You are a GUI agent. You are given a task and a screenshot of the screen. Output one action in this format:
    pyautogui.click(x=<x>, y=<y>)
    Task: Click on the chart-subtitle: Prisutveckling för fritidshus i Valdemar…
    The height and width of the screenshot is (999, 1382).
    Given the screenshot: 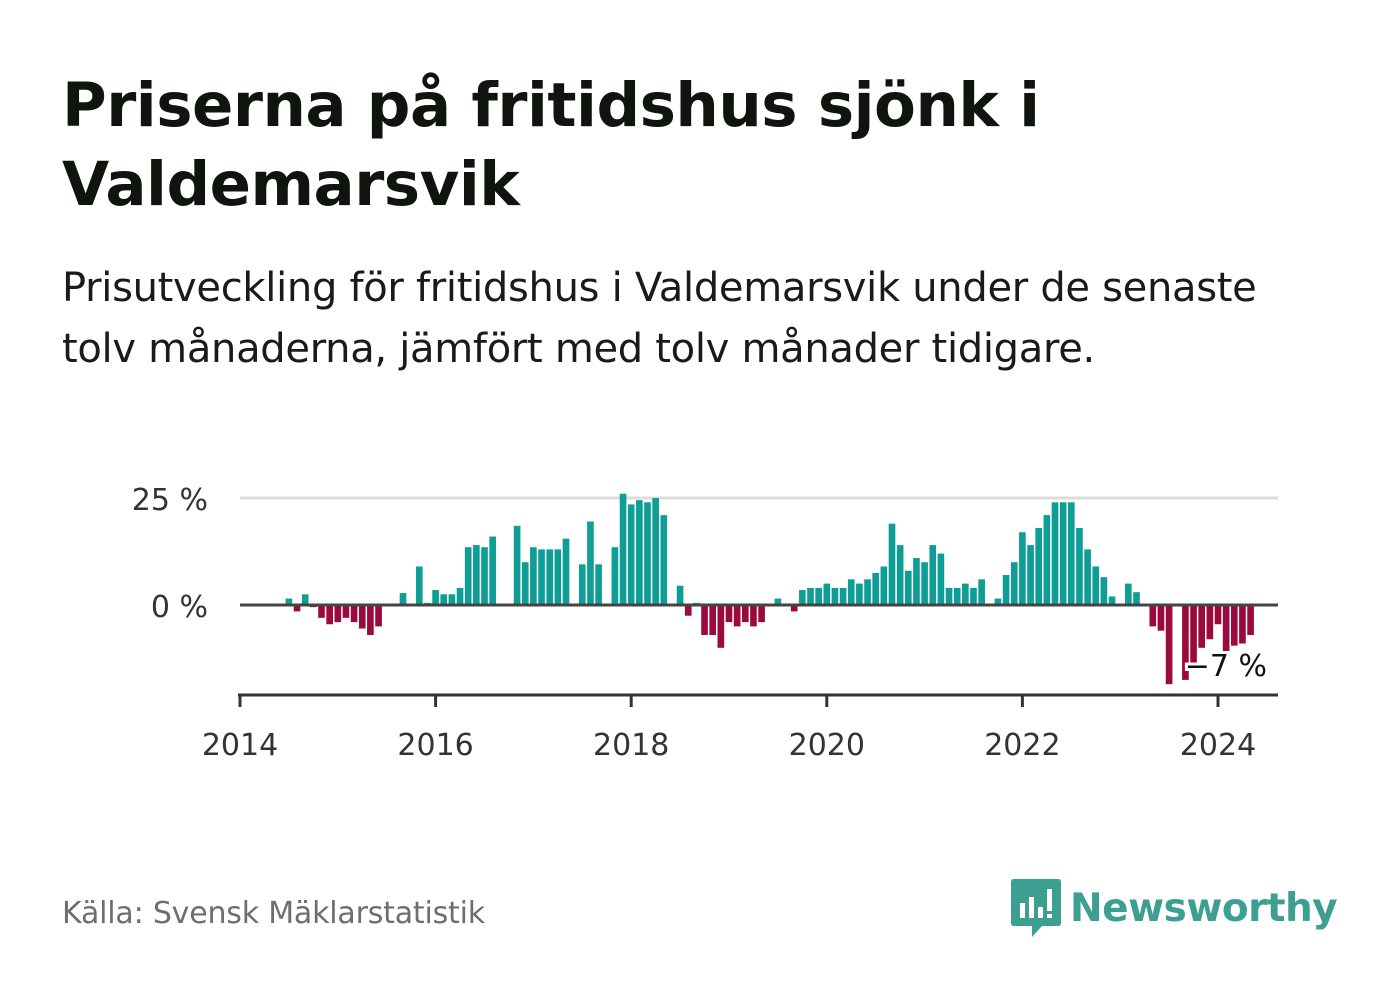 What is the action you would take?
    pyautogui.click(x=659, y=318)
    